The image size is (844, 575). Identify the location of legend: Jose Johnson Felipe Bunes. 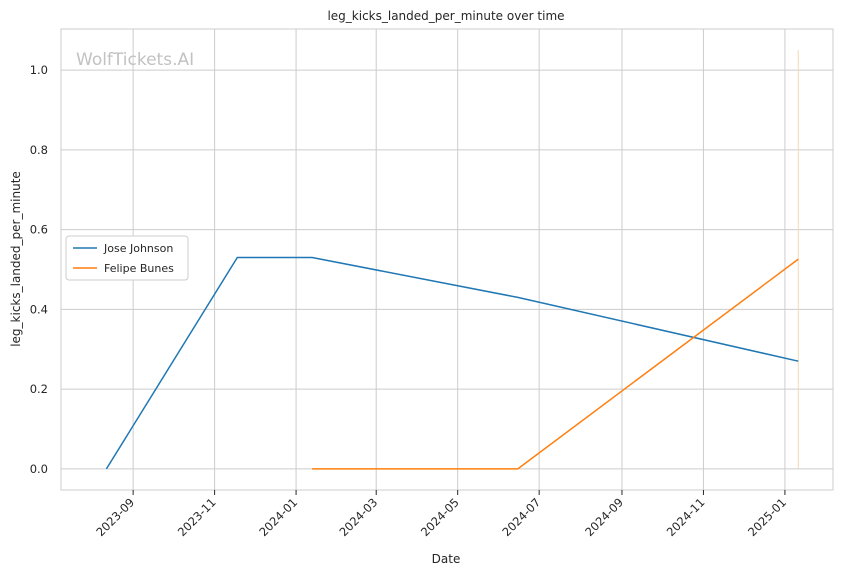
(127, 258).